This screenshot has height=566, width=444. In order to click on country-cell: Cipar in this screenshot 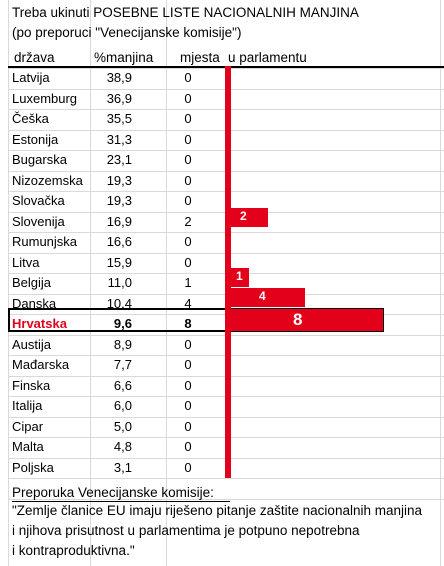, I will do `click(28, 426)`.